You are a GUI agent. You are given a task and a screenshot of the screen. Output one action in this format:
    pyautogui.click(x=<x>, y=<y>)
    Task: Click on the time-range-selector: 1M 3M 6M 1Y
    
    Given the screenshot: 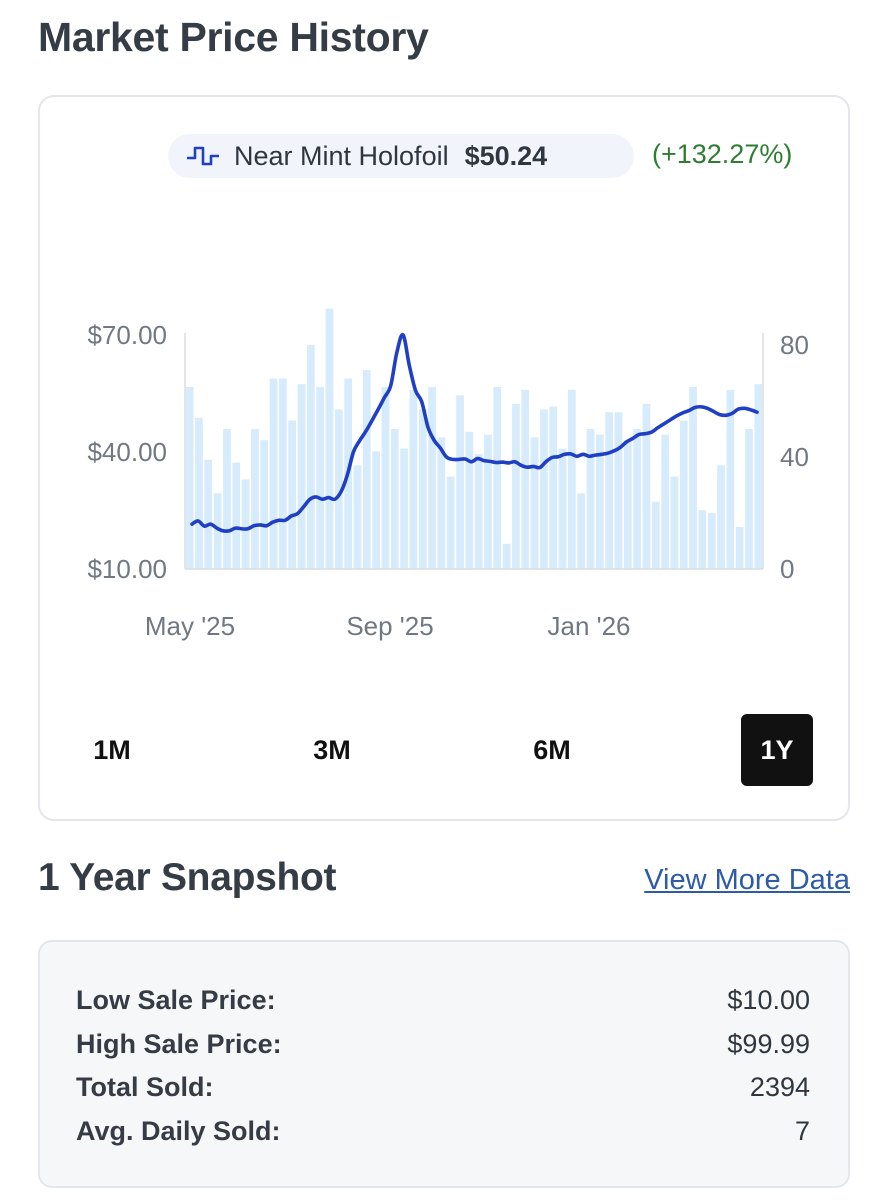 What is the action you would take?
    pyautogui.click(x=446, y=750)
    